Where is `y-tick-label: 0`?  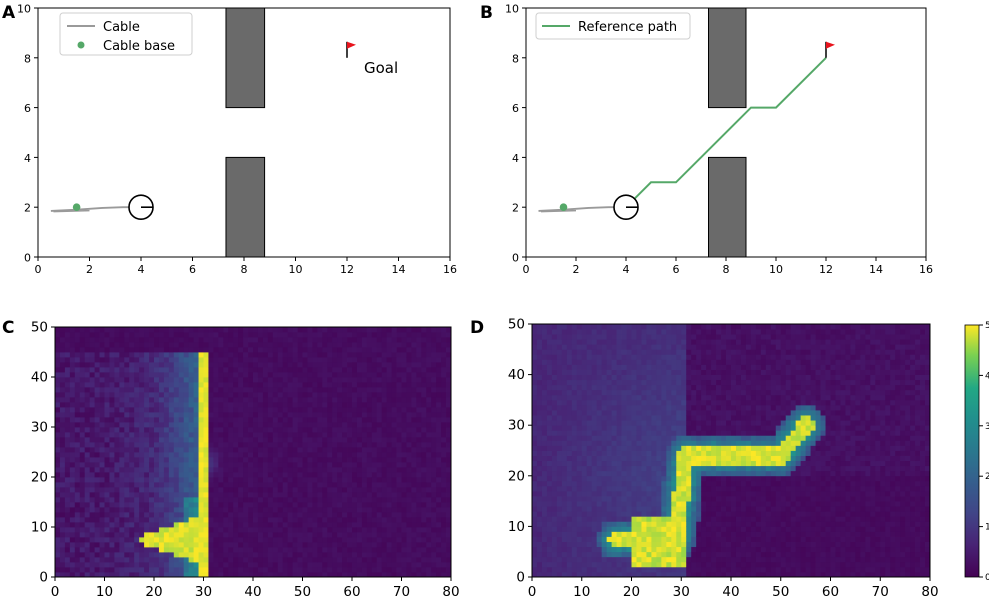 y-tick-label: 0 is located at coordinates (43, 578).